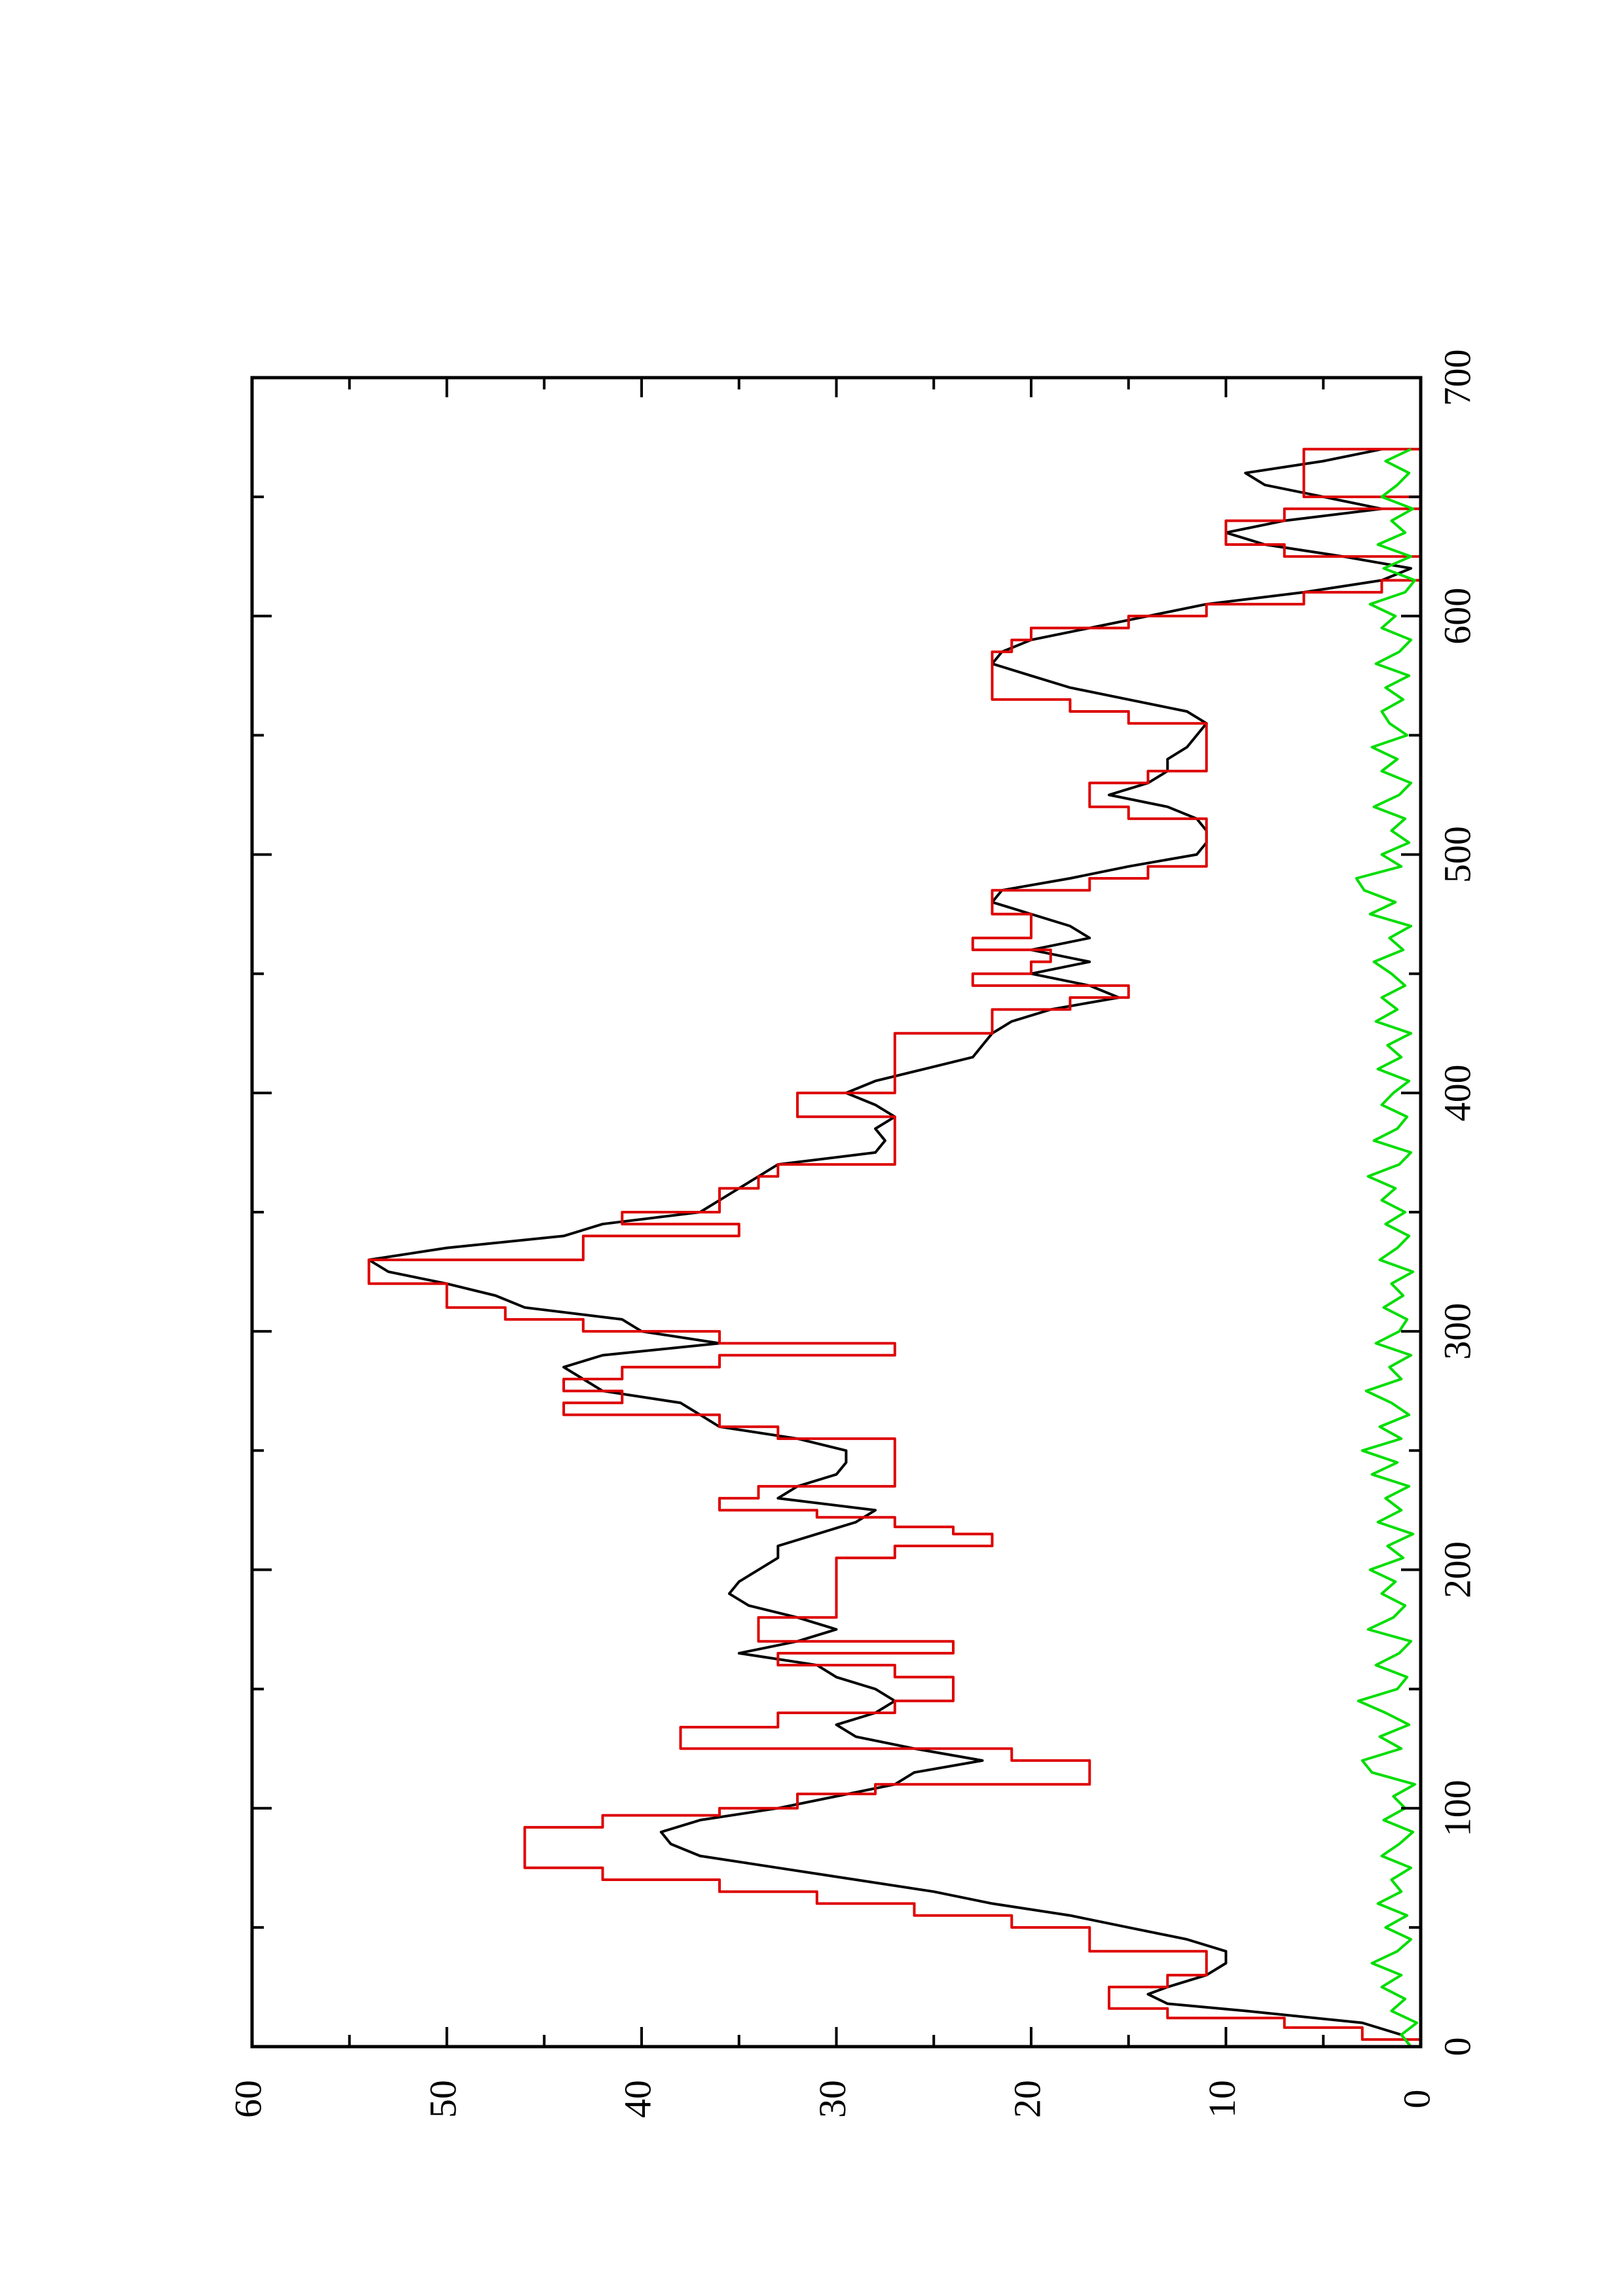  Describe the element at coordinates (443, 2099) in the screenshot. I see `y-tick-label: 50` at that location.